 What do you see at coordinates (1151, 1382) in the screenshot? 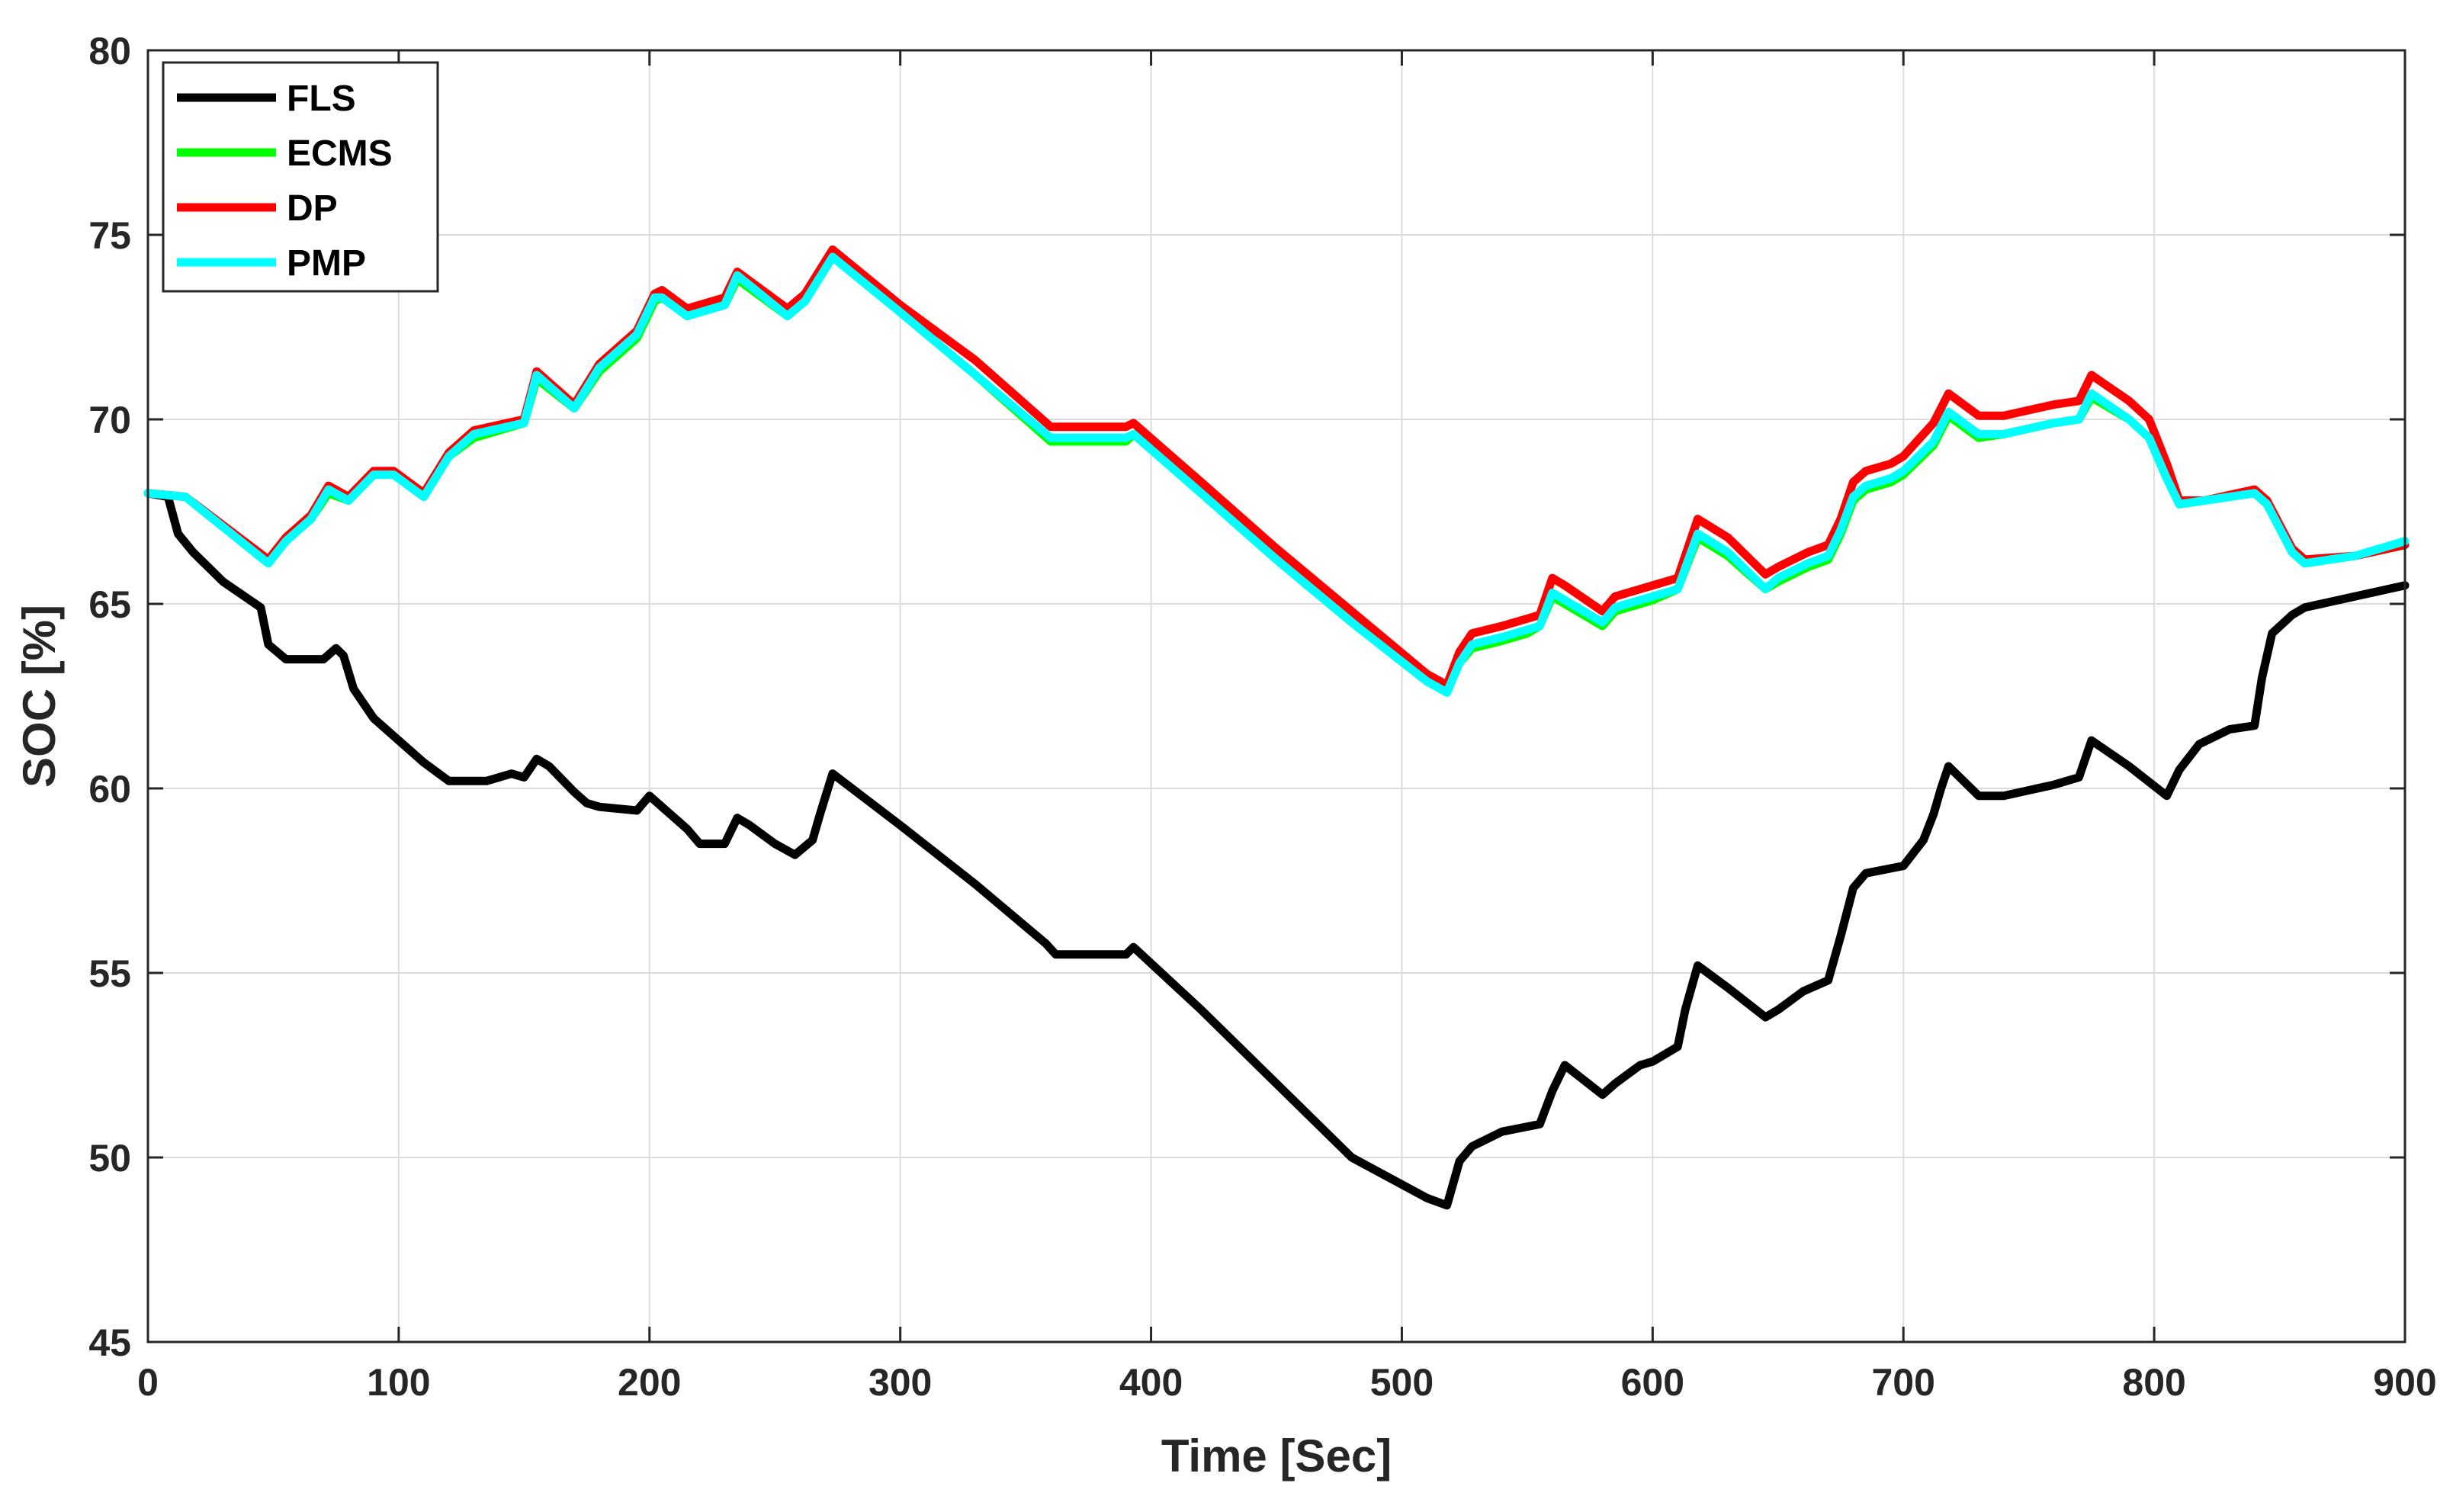
I see `x-tick-label: 400` at bounding box center [1151, 1382].